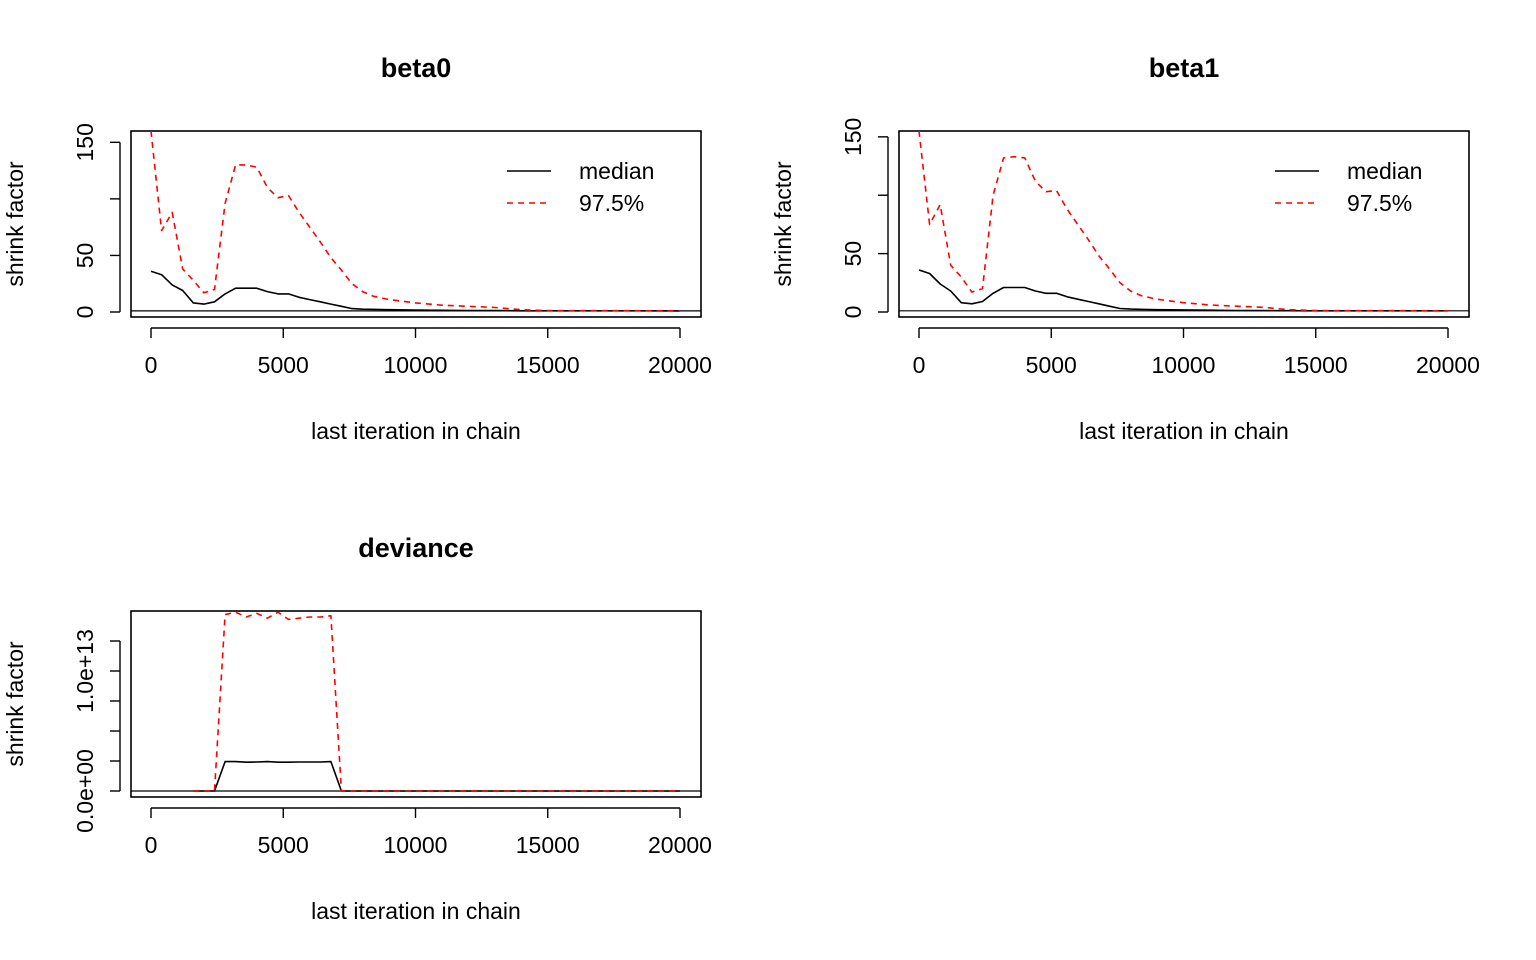 This screenshot has height=960, width=1536. Describe the element at coordinates (85, 791) in the screenshot. I see `y-tick-label: 0.0e+00` at that location.